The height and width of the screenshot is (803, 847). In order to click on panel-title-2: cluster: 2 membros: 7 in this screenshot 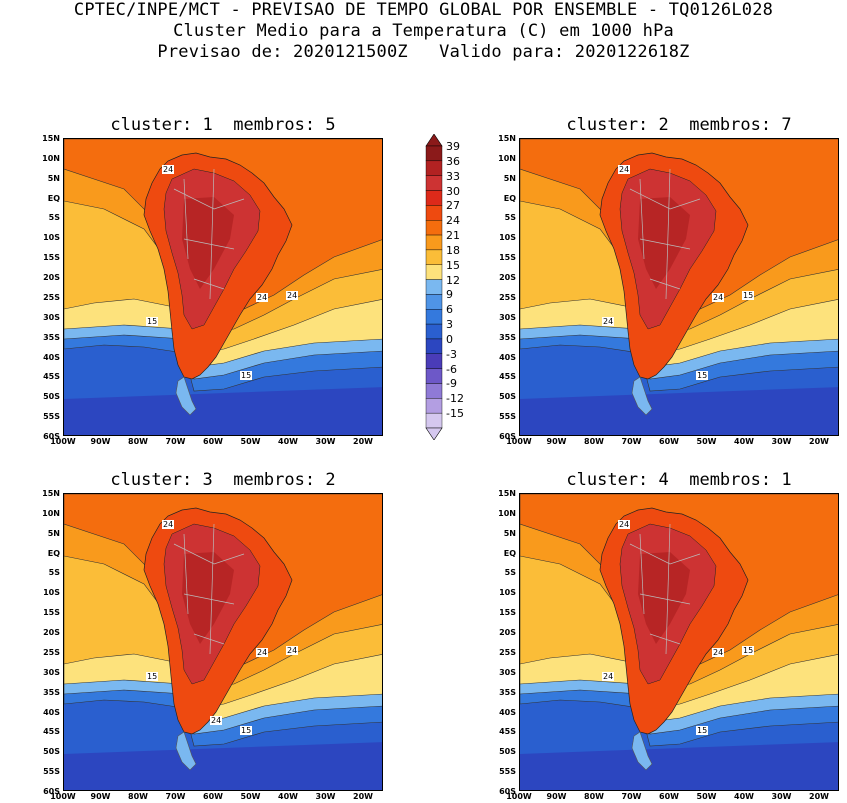, I will do `click(679, 125)`.